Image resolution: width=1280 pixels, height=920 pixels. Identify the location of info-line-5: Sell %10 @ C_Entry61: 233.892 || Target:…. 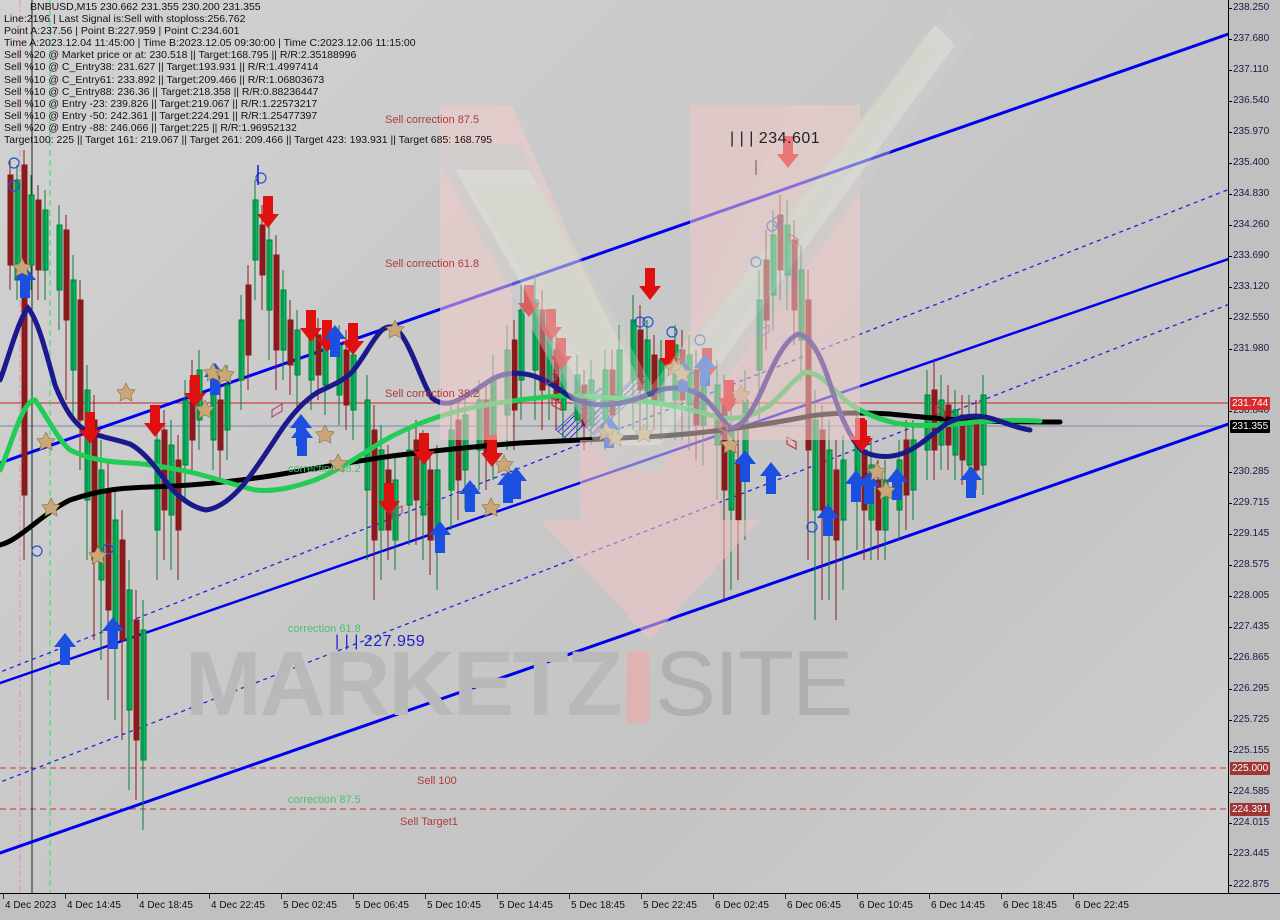
(164, 79).